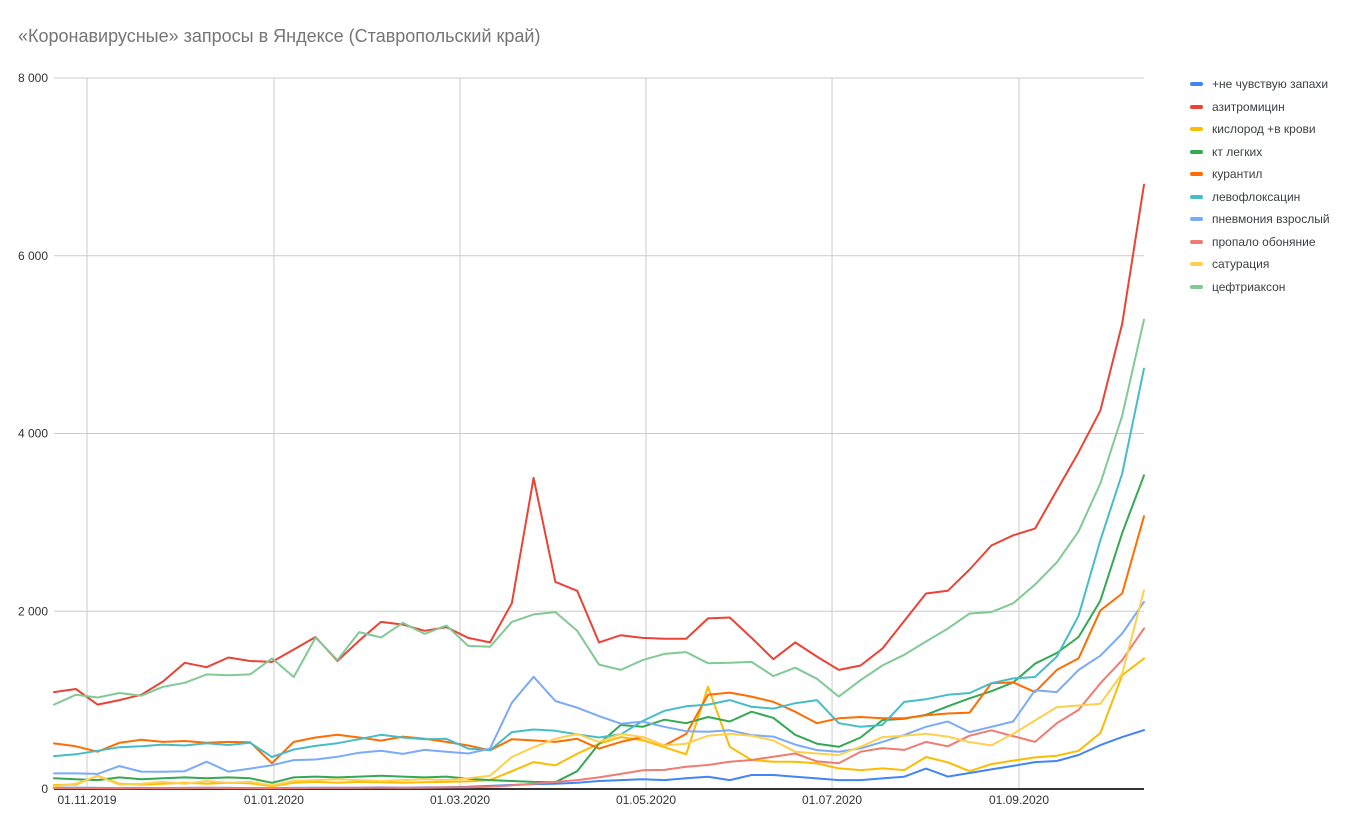  I want to click on legend-item-1: азитромицин, so click(1260, 107).